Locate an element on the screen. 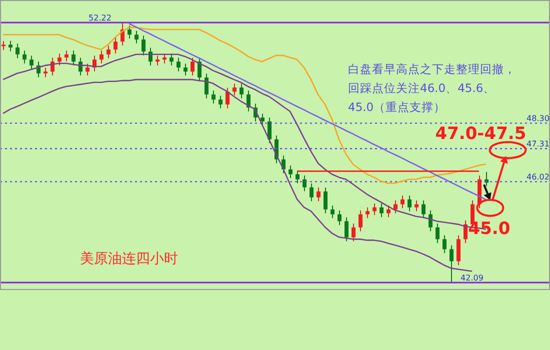  ref-line-label: 48.30 is located at coordinates (538, 119).